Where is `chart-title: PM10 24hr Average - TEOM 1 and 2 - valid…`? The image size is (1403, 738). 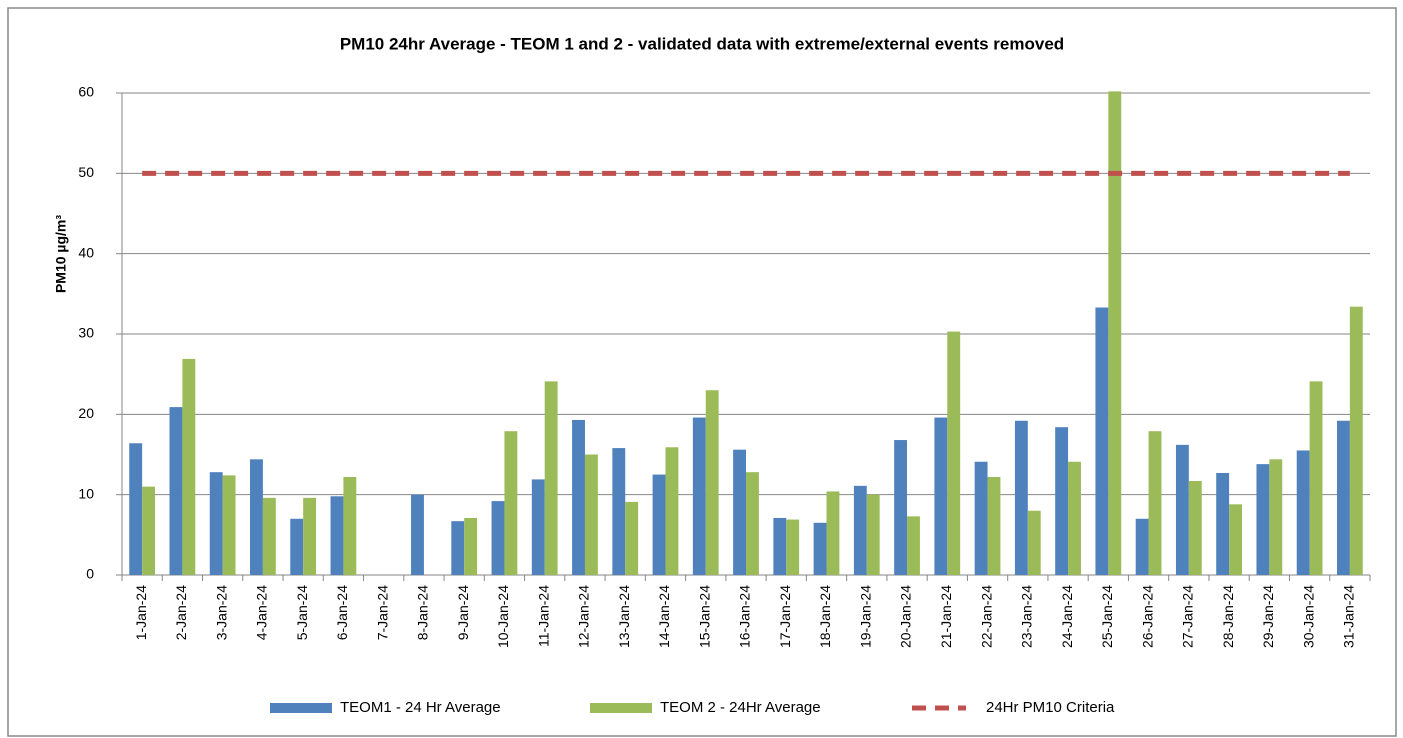 chart-title: PM10 24hr Average - TEOM 1 and 2 - valid… is located at coordinates (702, 43).